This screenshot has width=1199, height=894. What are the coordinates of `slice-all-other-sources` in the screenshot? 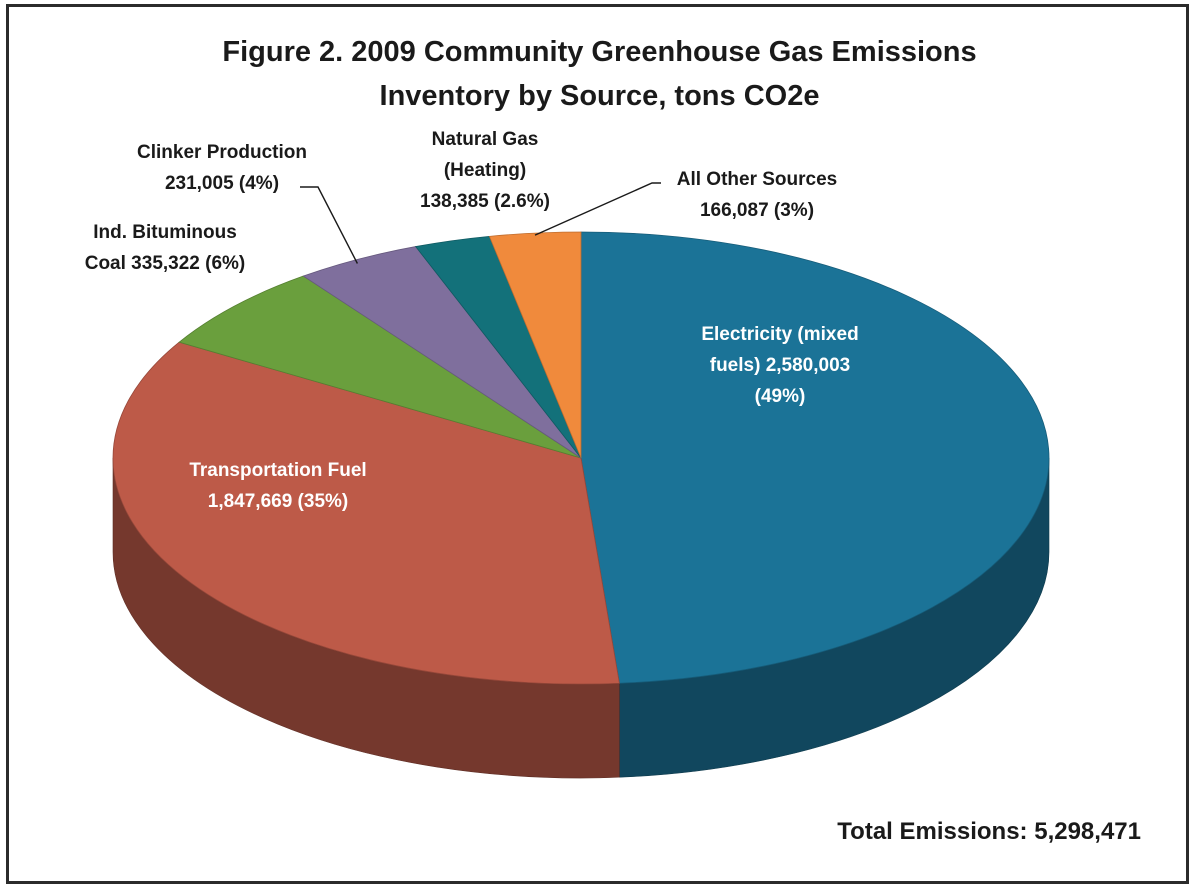 It's located at (535, 345).